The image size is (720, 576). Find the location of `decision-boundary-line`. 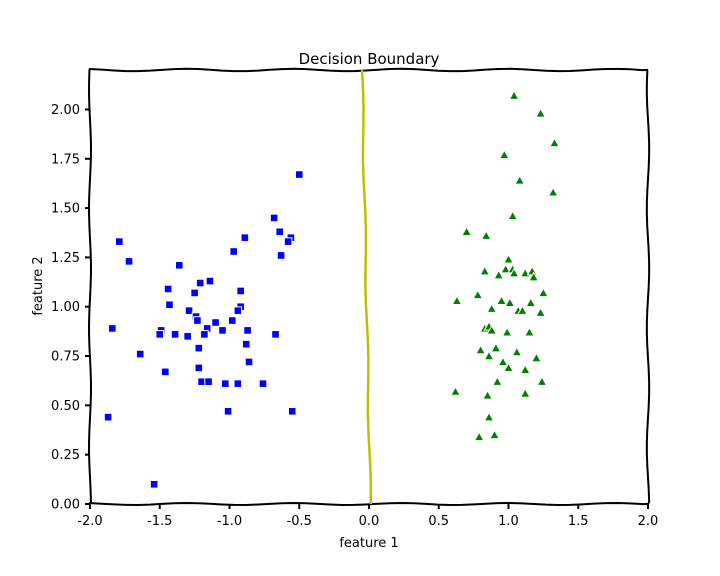

decision-boundary-line is located at coordinates (366, 287).